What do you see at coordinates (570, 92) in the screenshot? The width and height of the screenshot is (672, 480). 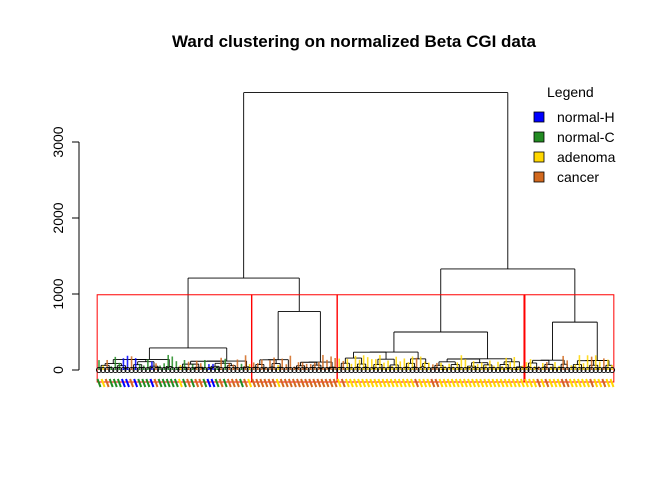 I see `legend-title: Legend` at bounding box center [570, 92].